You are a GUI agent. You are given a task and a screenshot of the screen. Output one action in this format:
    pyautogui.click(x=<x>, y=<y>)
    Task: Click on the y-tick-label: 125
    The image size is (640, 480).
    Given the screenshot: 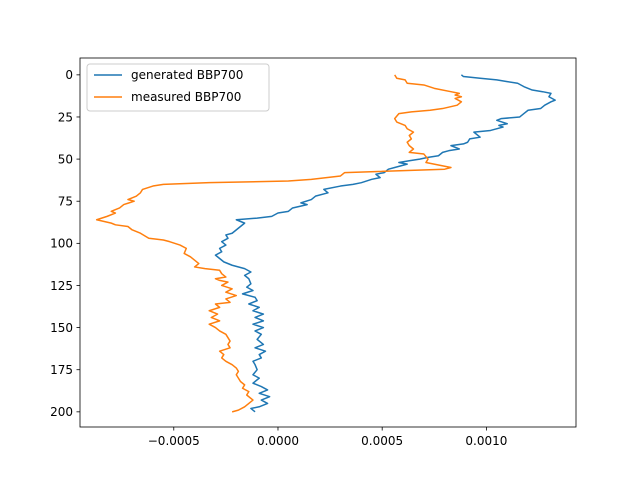 What is the action you would take?
    pyautogui.click(x=61, y=286)
    